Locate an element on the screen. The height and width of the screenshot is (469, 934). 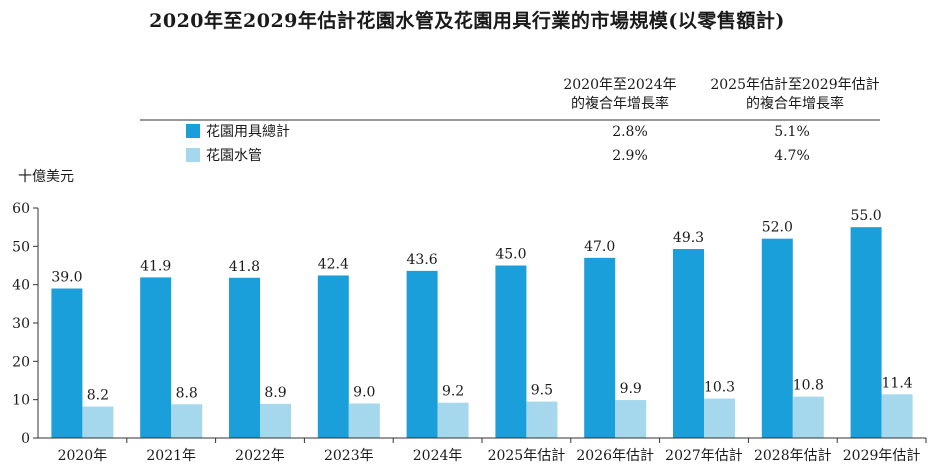
bar-group-3: 41.8 8.9 is located at coordinates (260, 348).